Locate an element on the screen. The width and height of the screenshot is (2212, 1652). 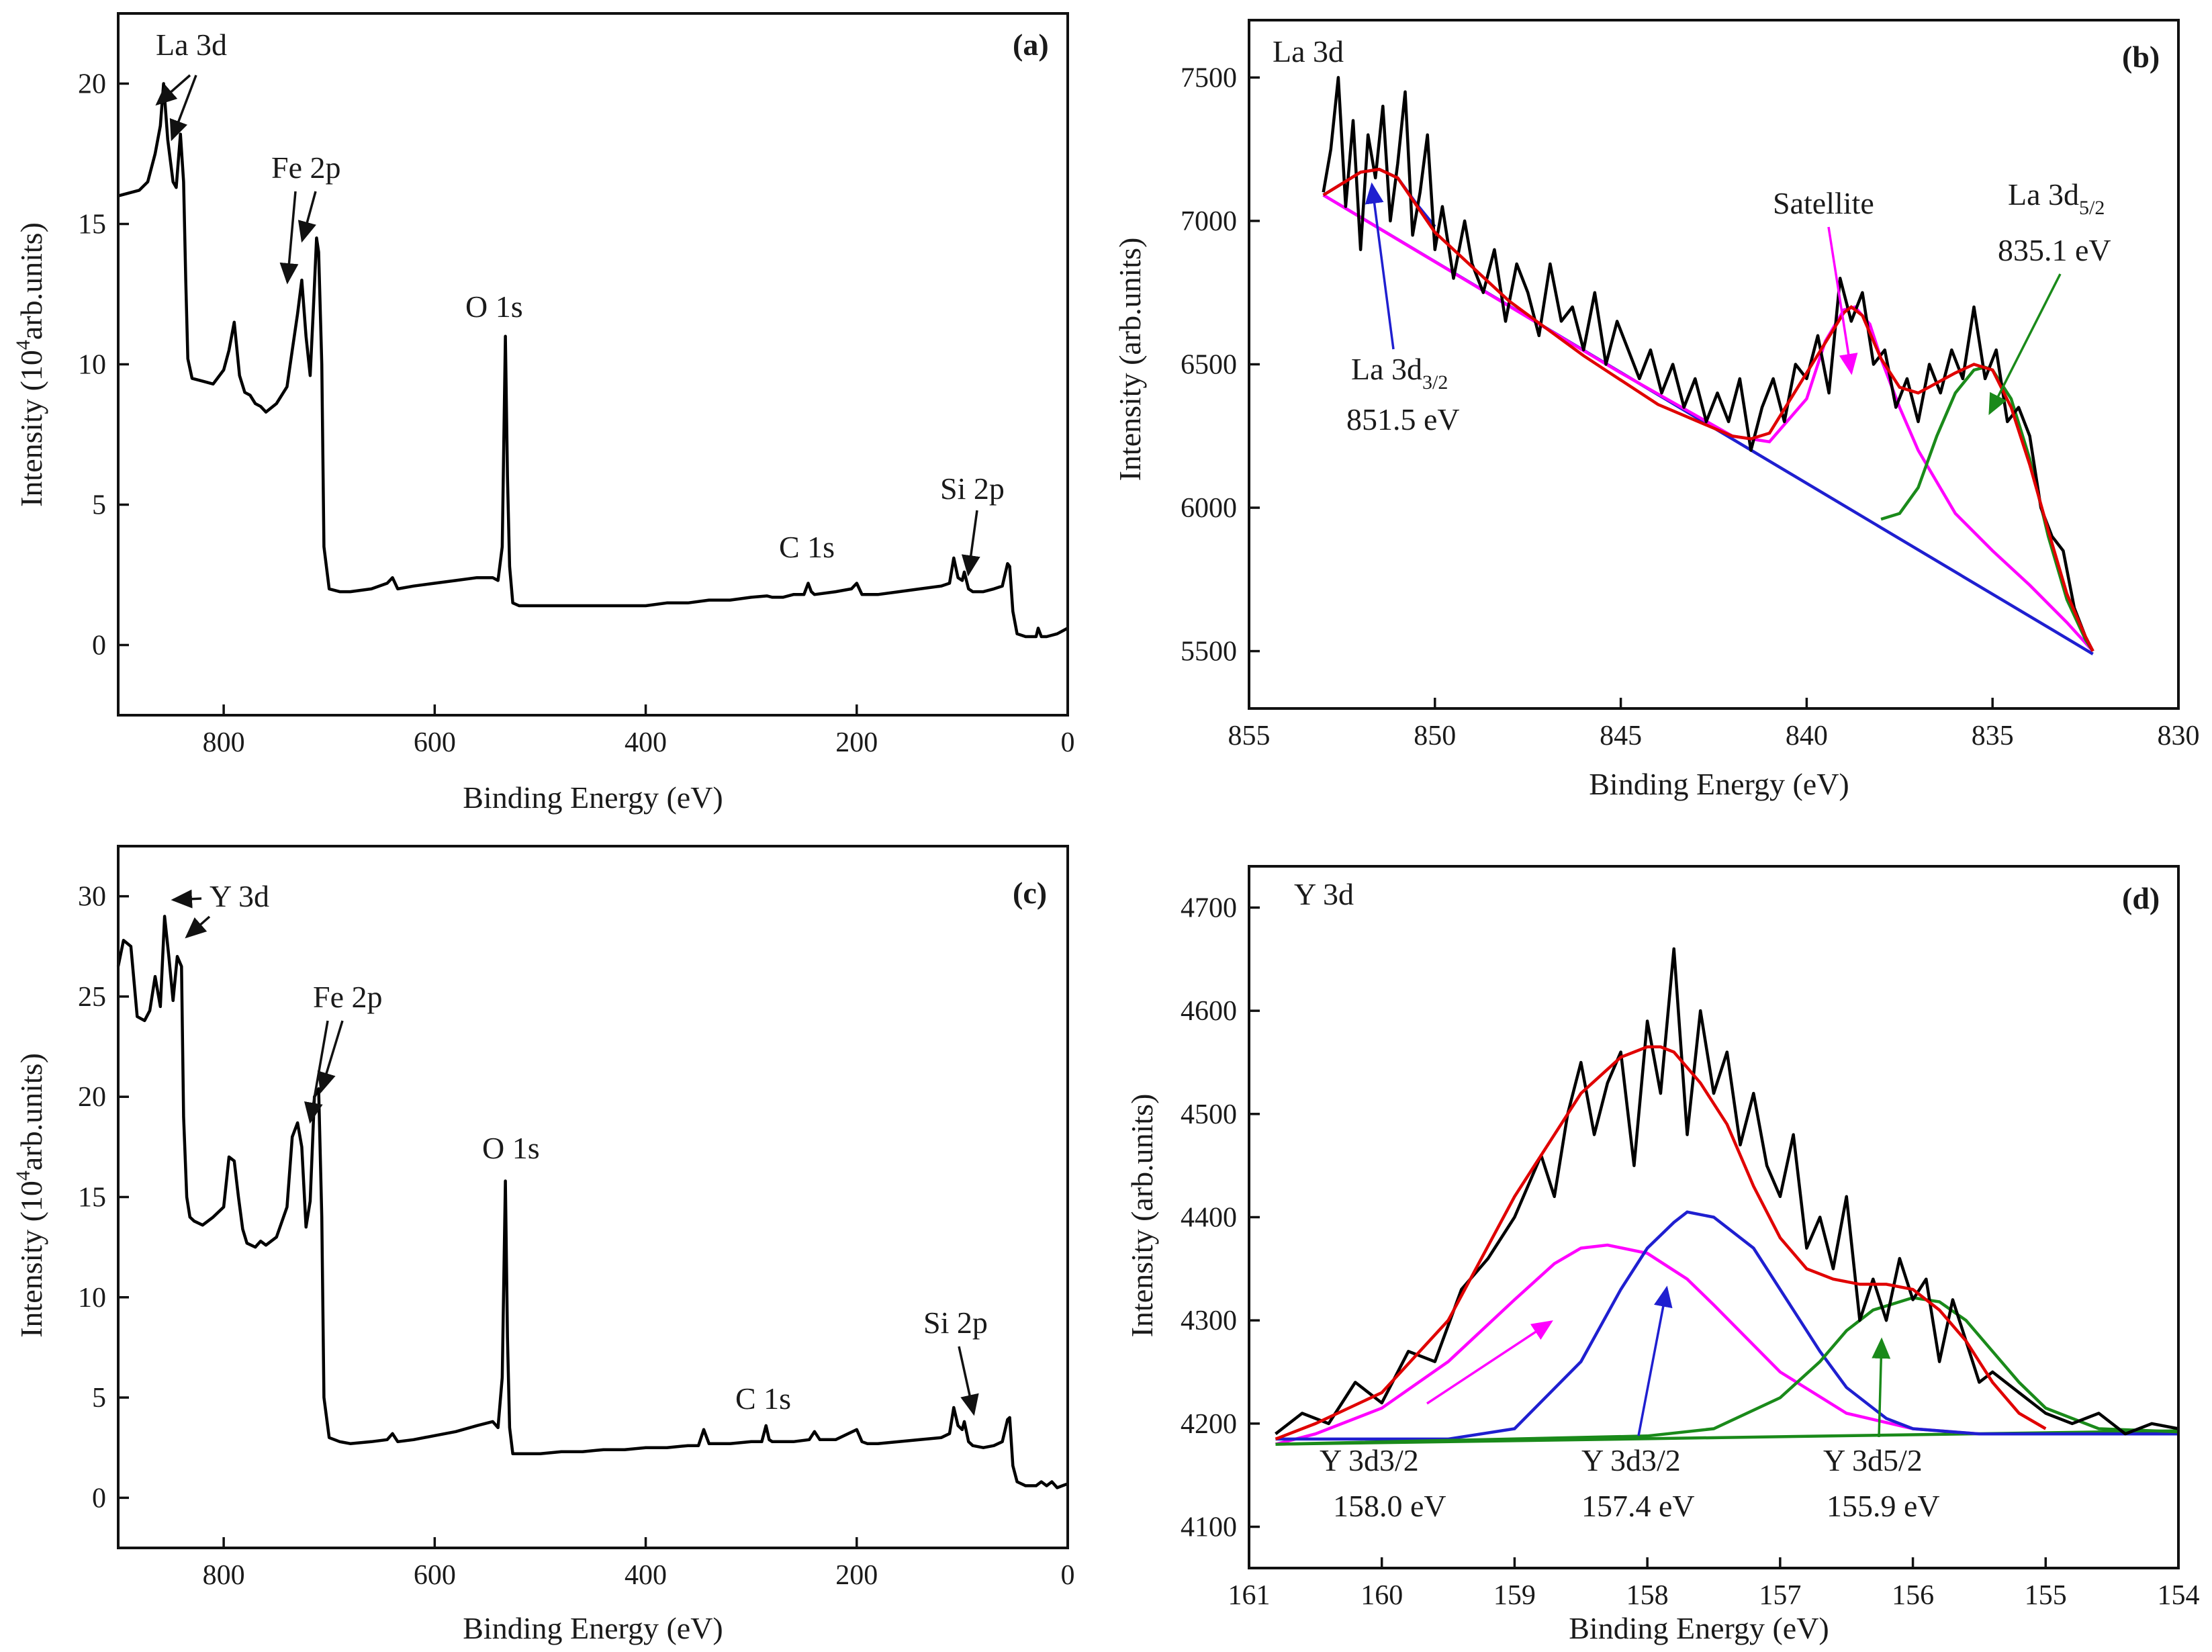
panel-b-annot-la52: La 3d5/2 is located at coordinates (2056, 198).